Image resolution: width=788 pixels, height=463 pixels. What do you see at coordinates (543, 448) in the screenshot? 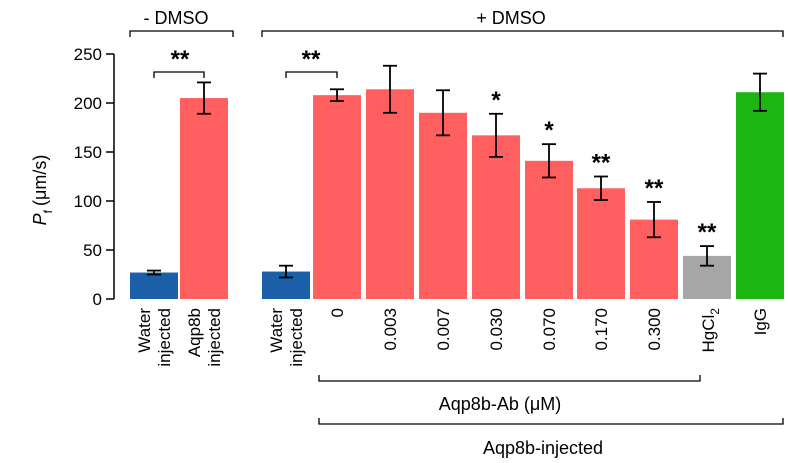
I see `injected-label: Aqp8b-injected` at bounding box center [543, 448].